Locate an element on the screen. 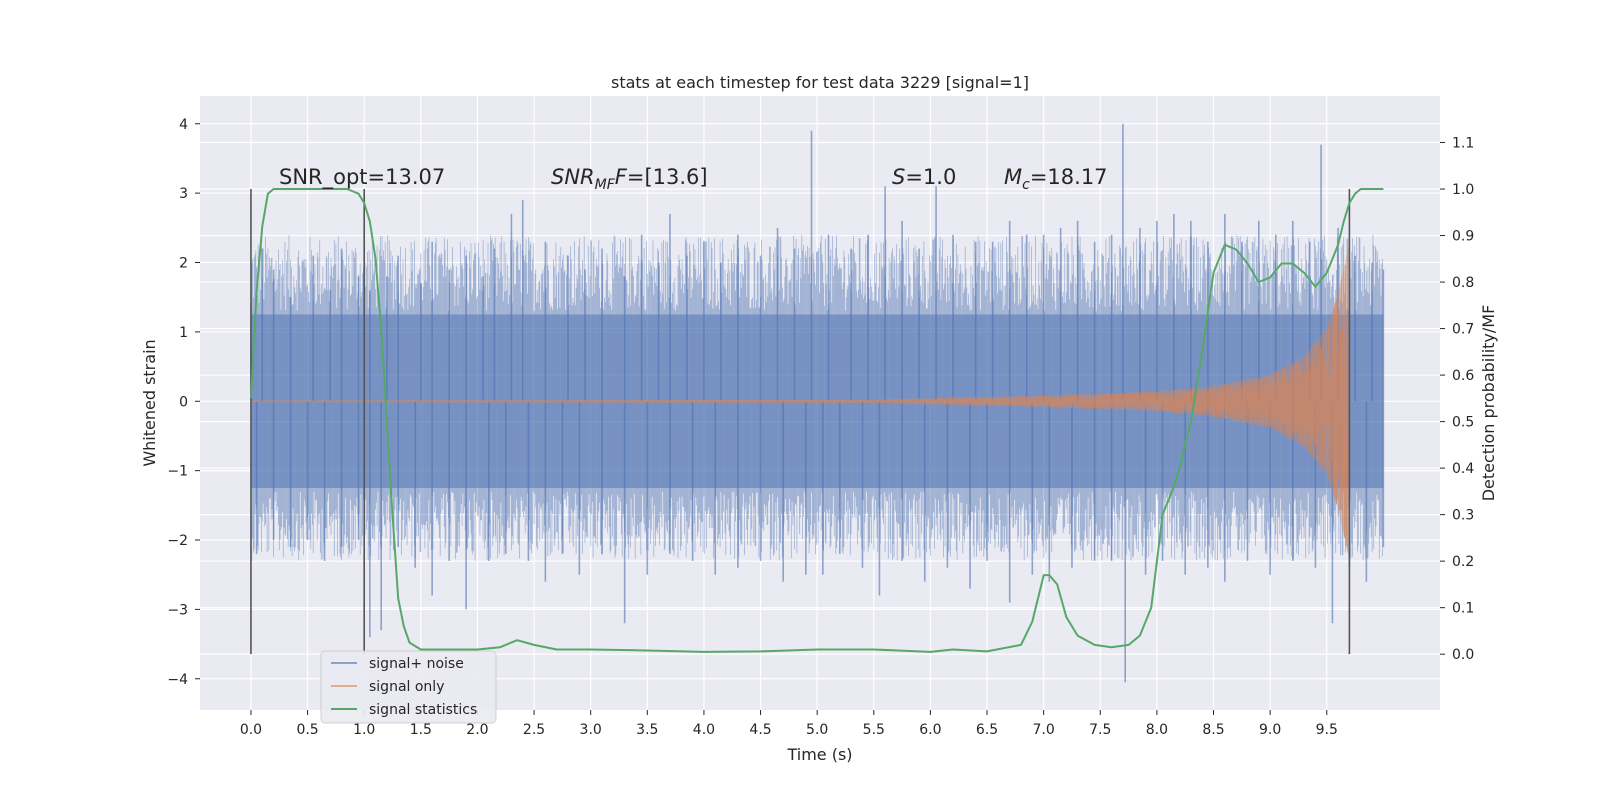 Image resolution: width=1600 pixels, height=800 pixels. y-axis-ticks: 4 3 2 1 0 −1 −2 −3 −4 is located at coordinates (183, 402).